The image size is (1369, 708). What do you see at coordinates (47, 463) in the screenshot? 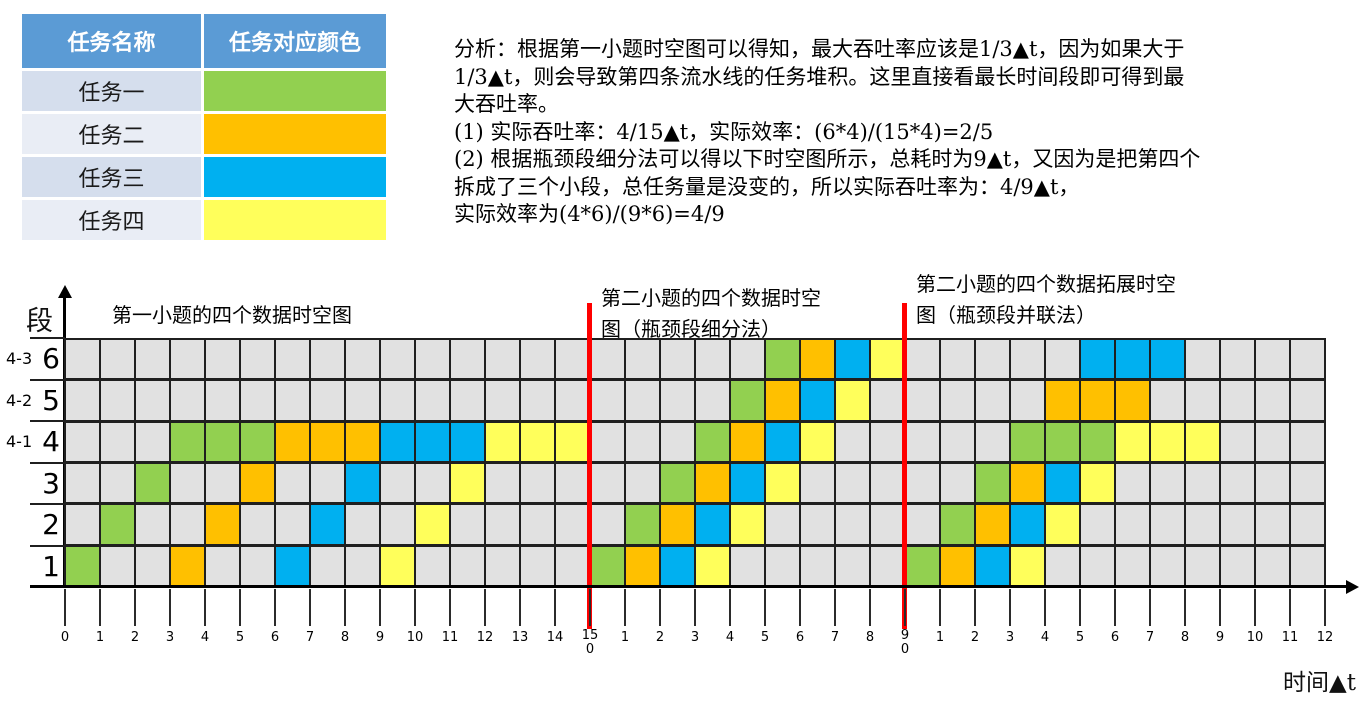
I see `row-boundary-line` at bounding box center [47, 463].